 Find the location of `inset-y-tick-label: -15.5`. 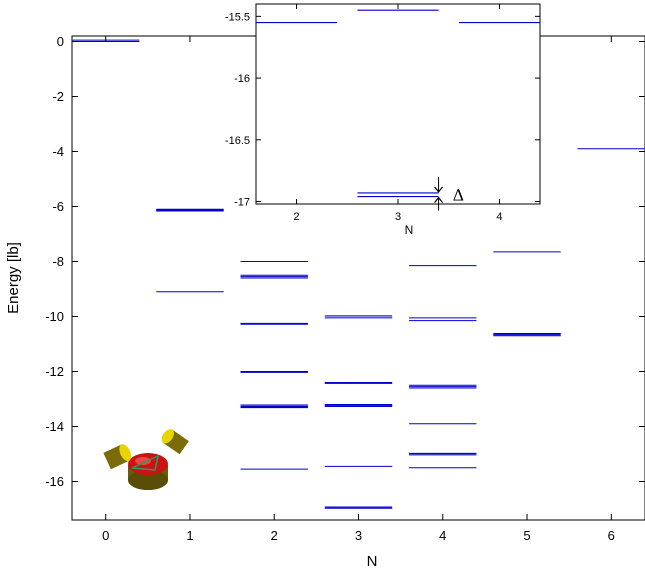

inset-y-tick-label: -15.5 is located at coordinates (237, 17).